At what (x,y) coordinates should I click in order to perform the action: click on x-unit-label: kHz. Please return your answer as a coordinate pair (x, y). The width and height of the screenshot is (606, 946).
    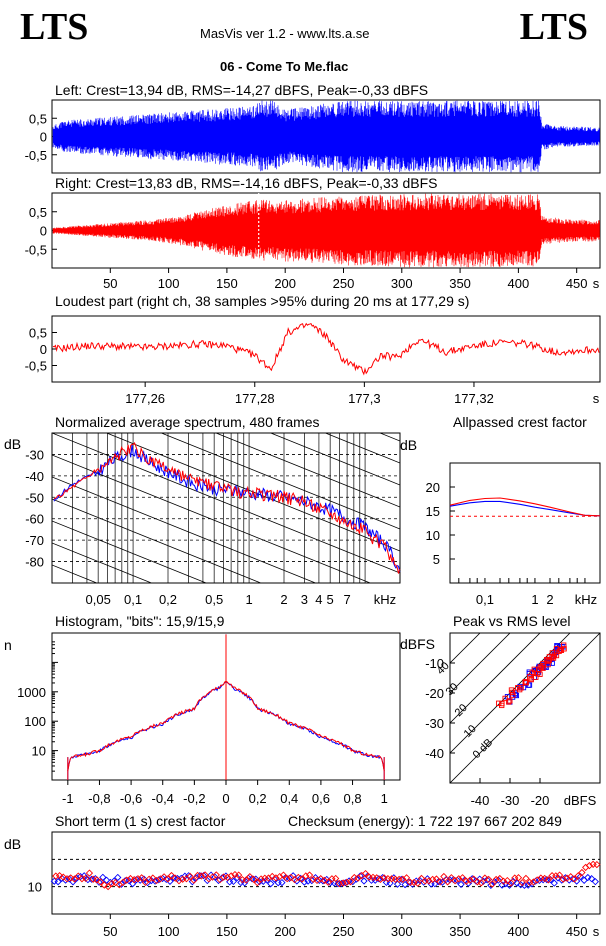
    Looking at the image, I should click on (586, 599).